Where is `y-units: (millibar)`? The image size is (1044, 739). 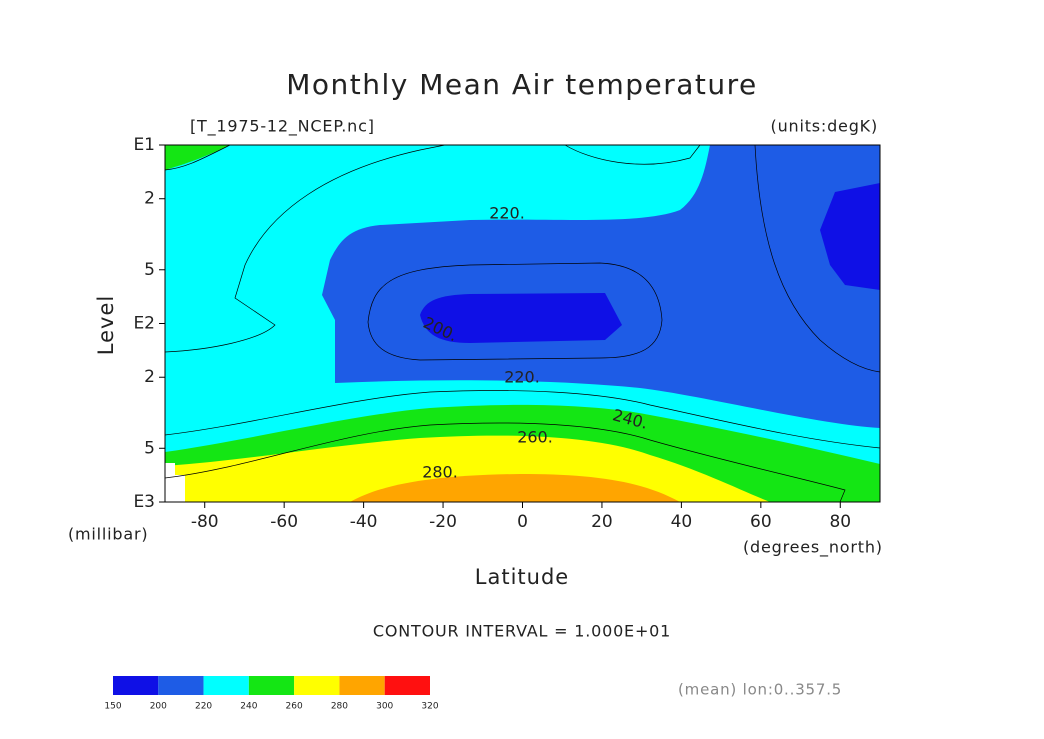
y-units: (millibar) is located at coordinates (108, 534).